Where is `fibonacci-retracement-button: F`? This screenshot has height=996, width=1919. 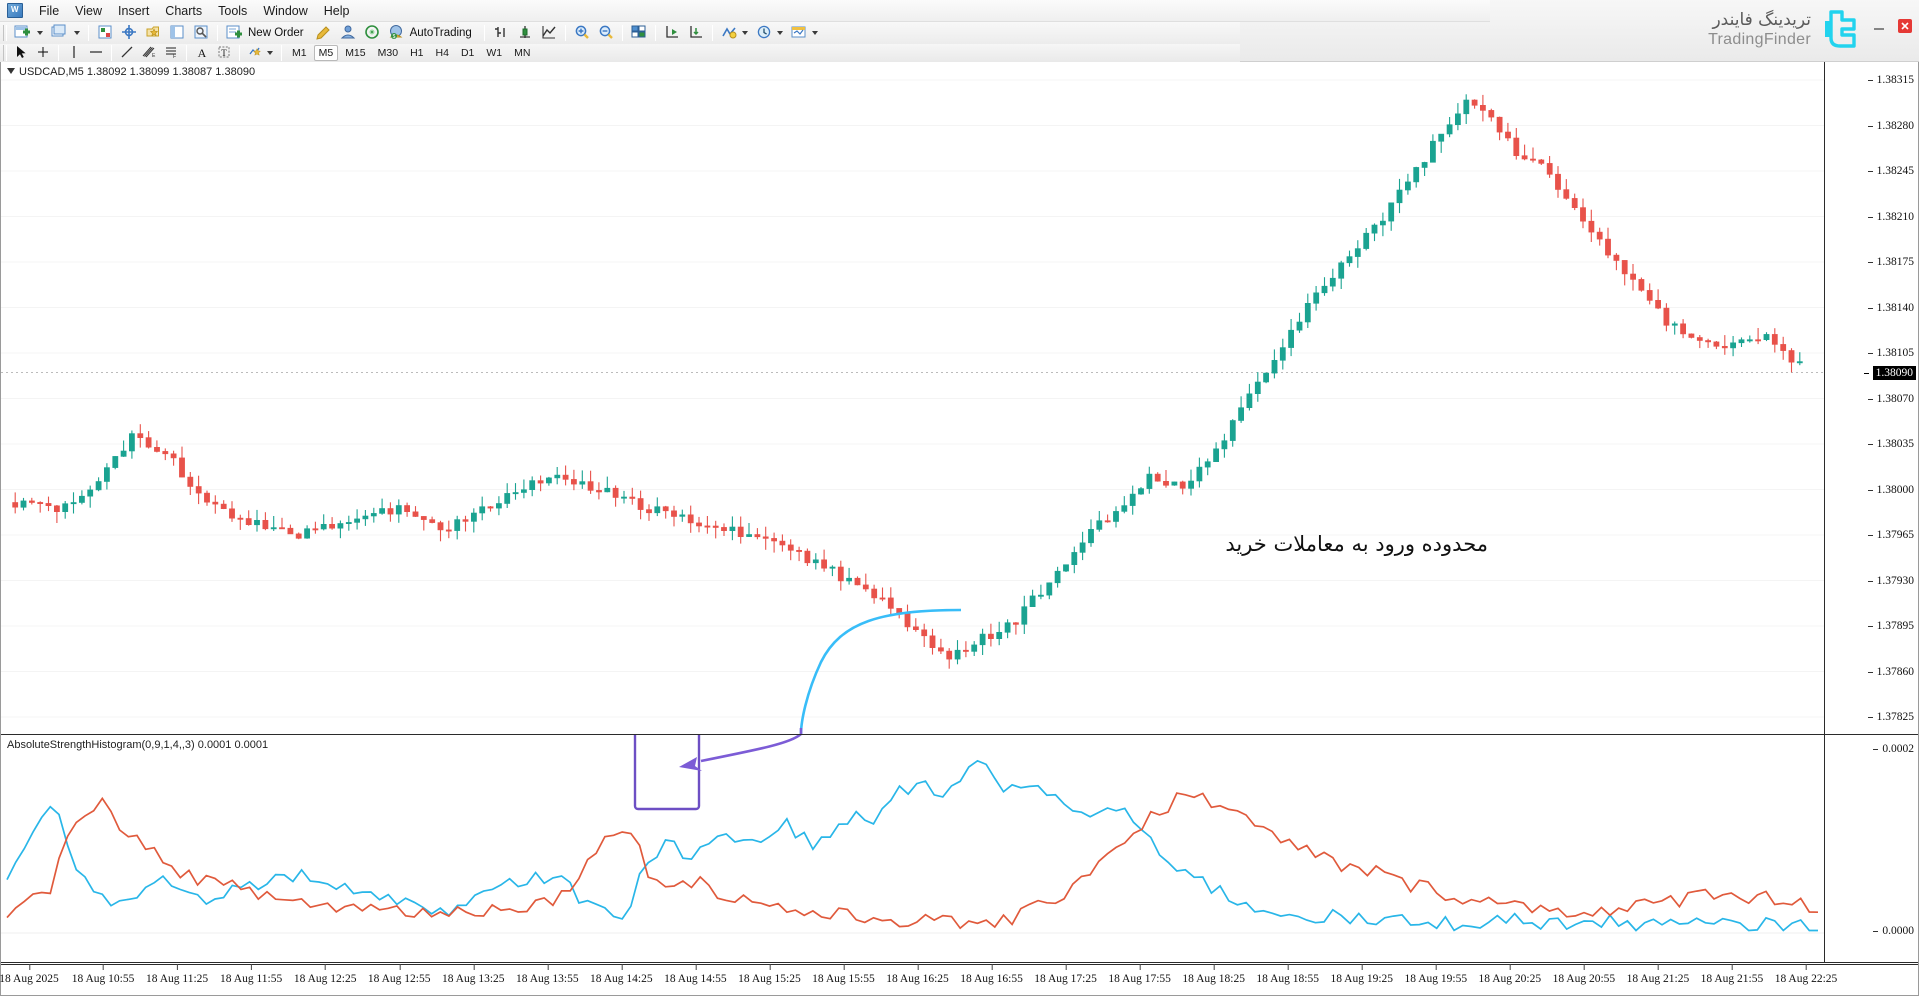 fibonacci-retracement-button: F is located at coordinates (171, 53).